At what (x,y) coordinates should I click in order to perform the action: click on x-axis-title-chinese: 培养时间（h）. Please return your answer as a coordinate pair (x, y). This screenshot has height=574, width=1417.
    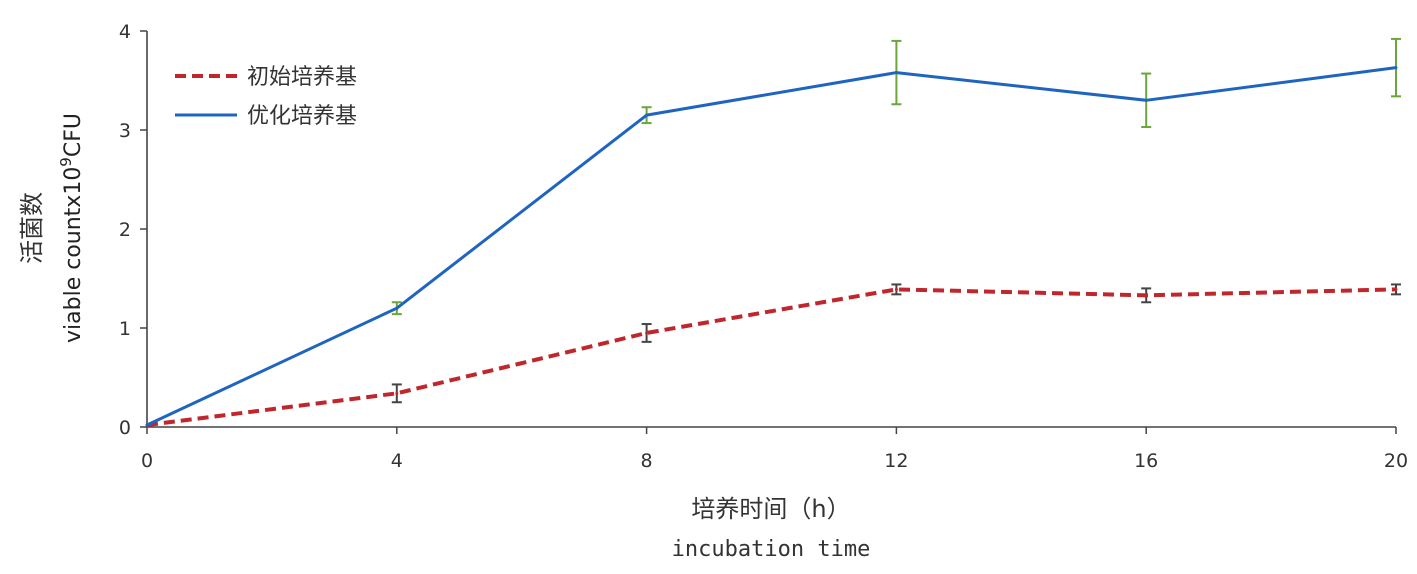
    Looking at the image, I should click on (770, 509).